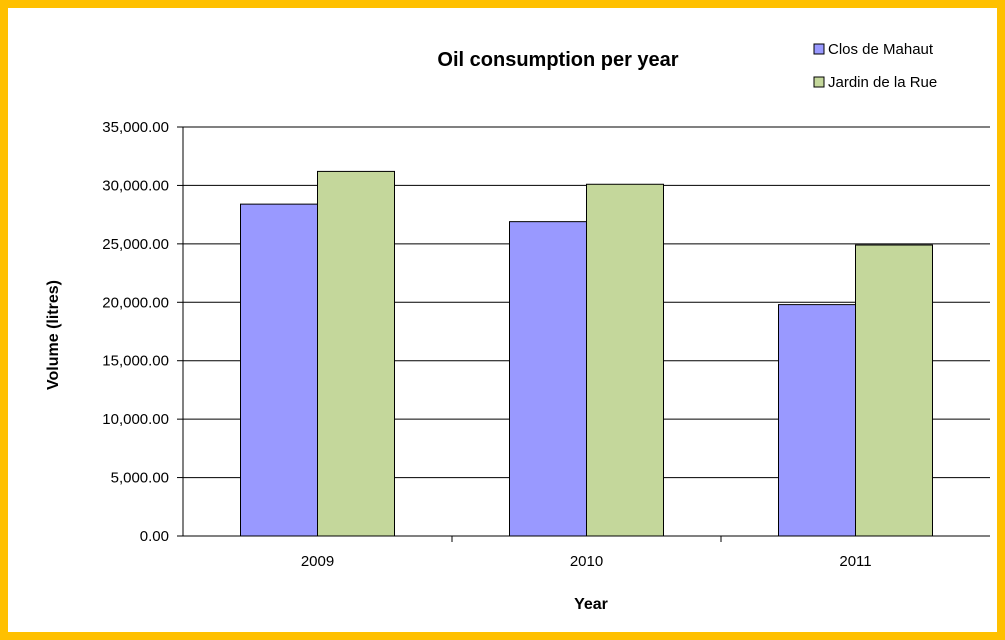  Describe the element at coordinates (591, 604) in the screenshot. I see `x-axis-title: Year` at that location.